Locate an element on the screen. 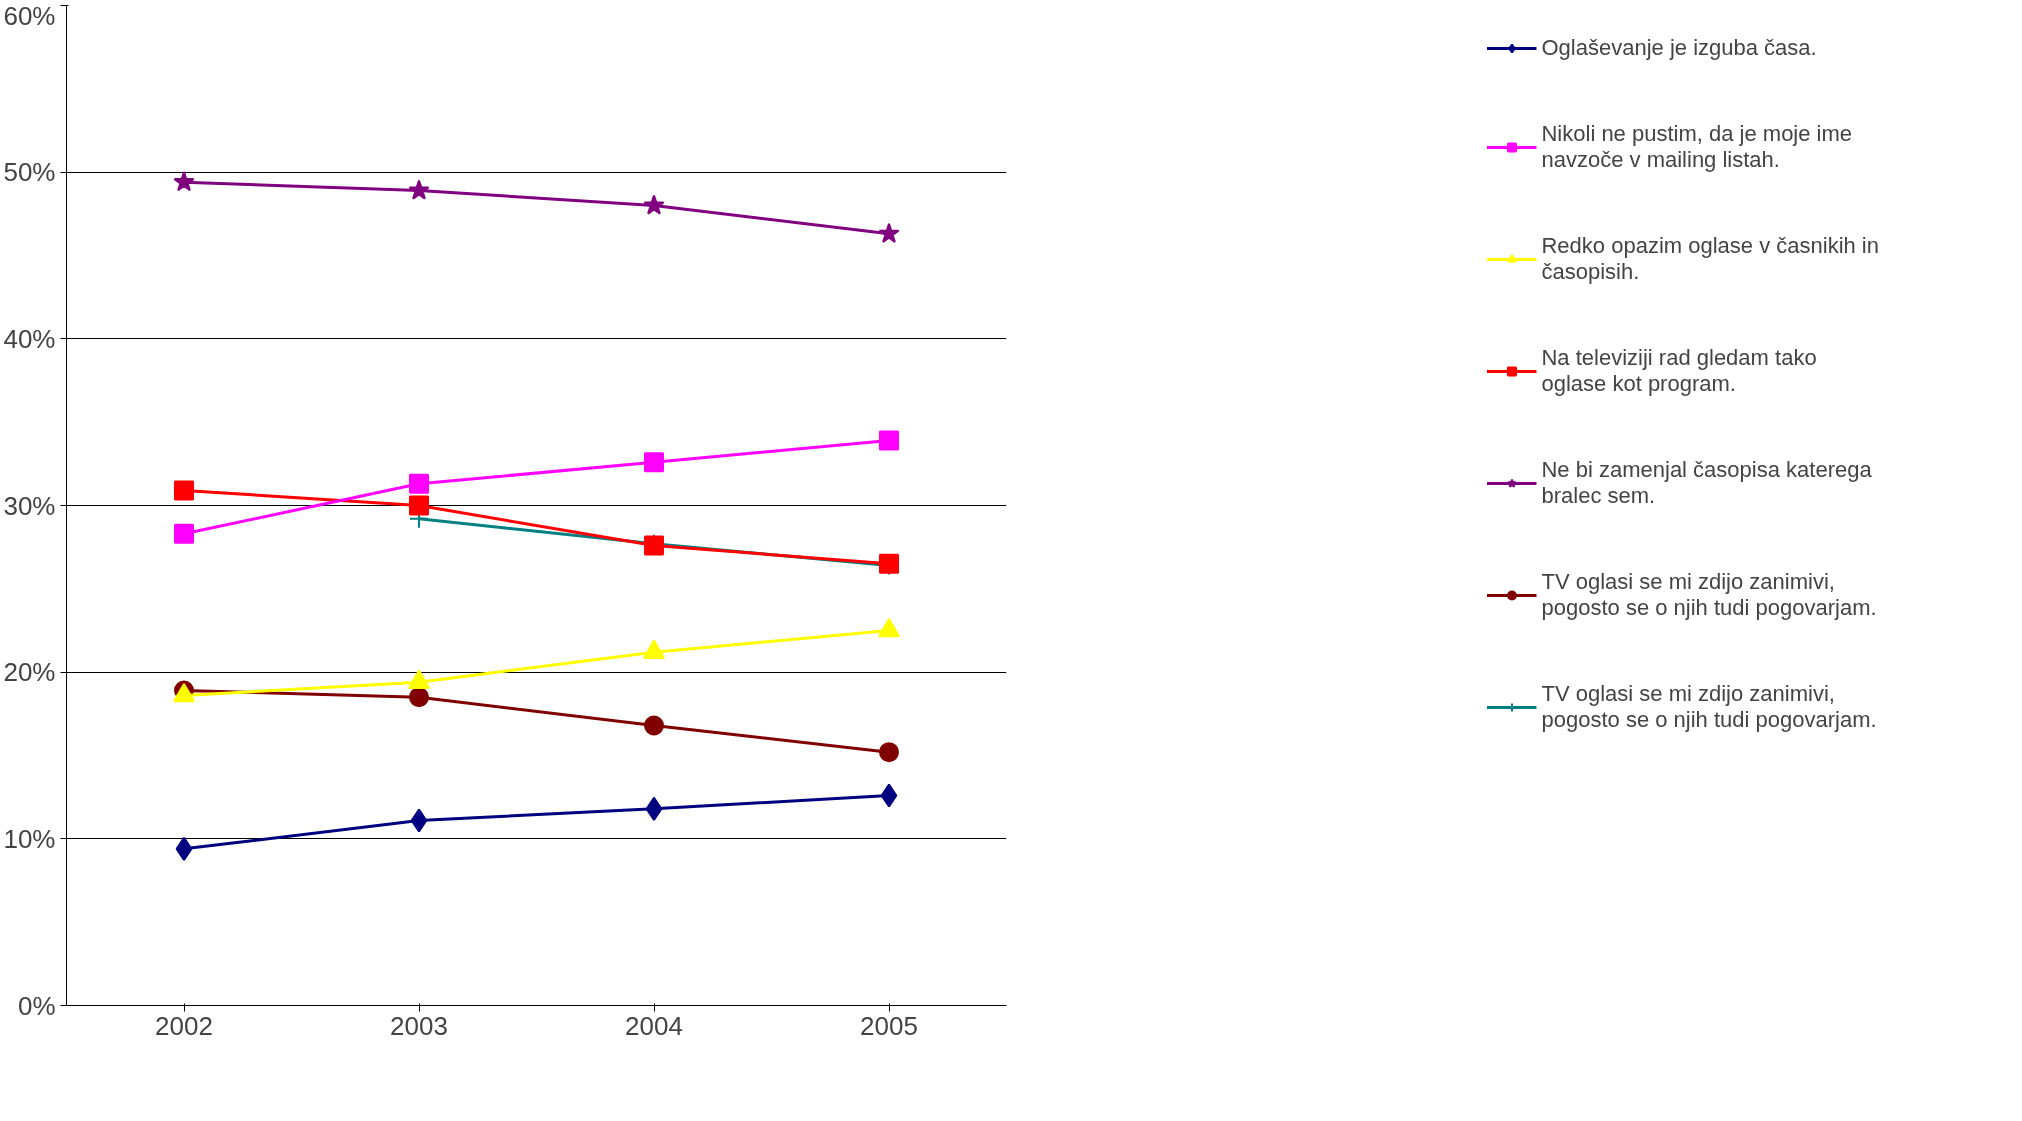 This screenshot has height=1121, width=2022. y-tick-label: 30% is located at coordinates (29, 505).